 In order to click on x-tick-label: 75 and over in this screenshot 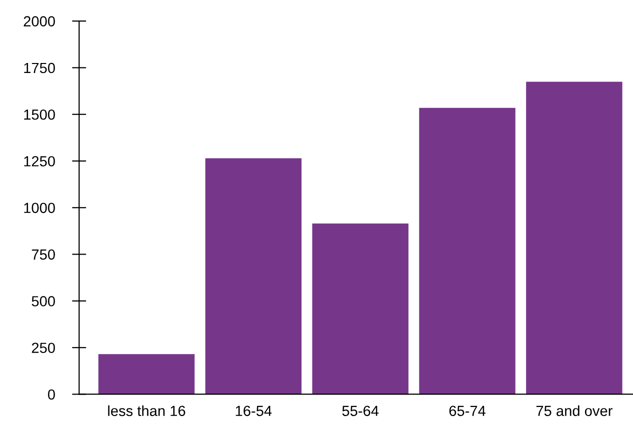, I will do `click(574, 410)`.